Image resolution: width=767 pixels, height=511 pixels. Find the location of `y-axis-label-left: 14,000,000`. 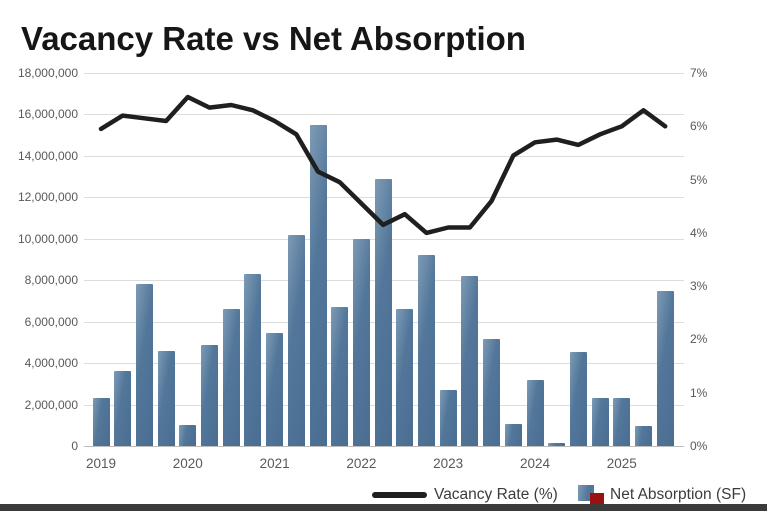

y-axis-label-left: 14,000,000 is located at coordinates (47, 155).